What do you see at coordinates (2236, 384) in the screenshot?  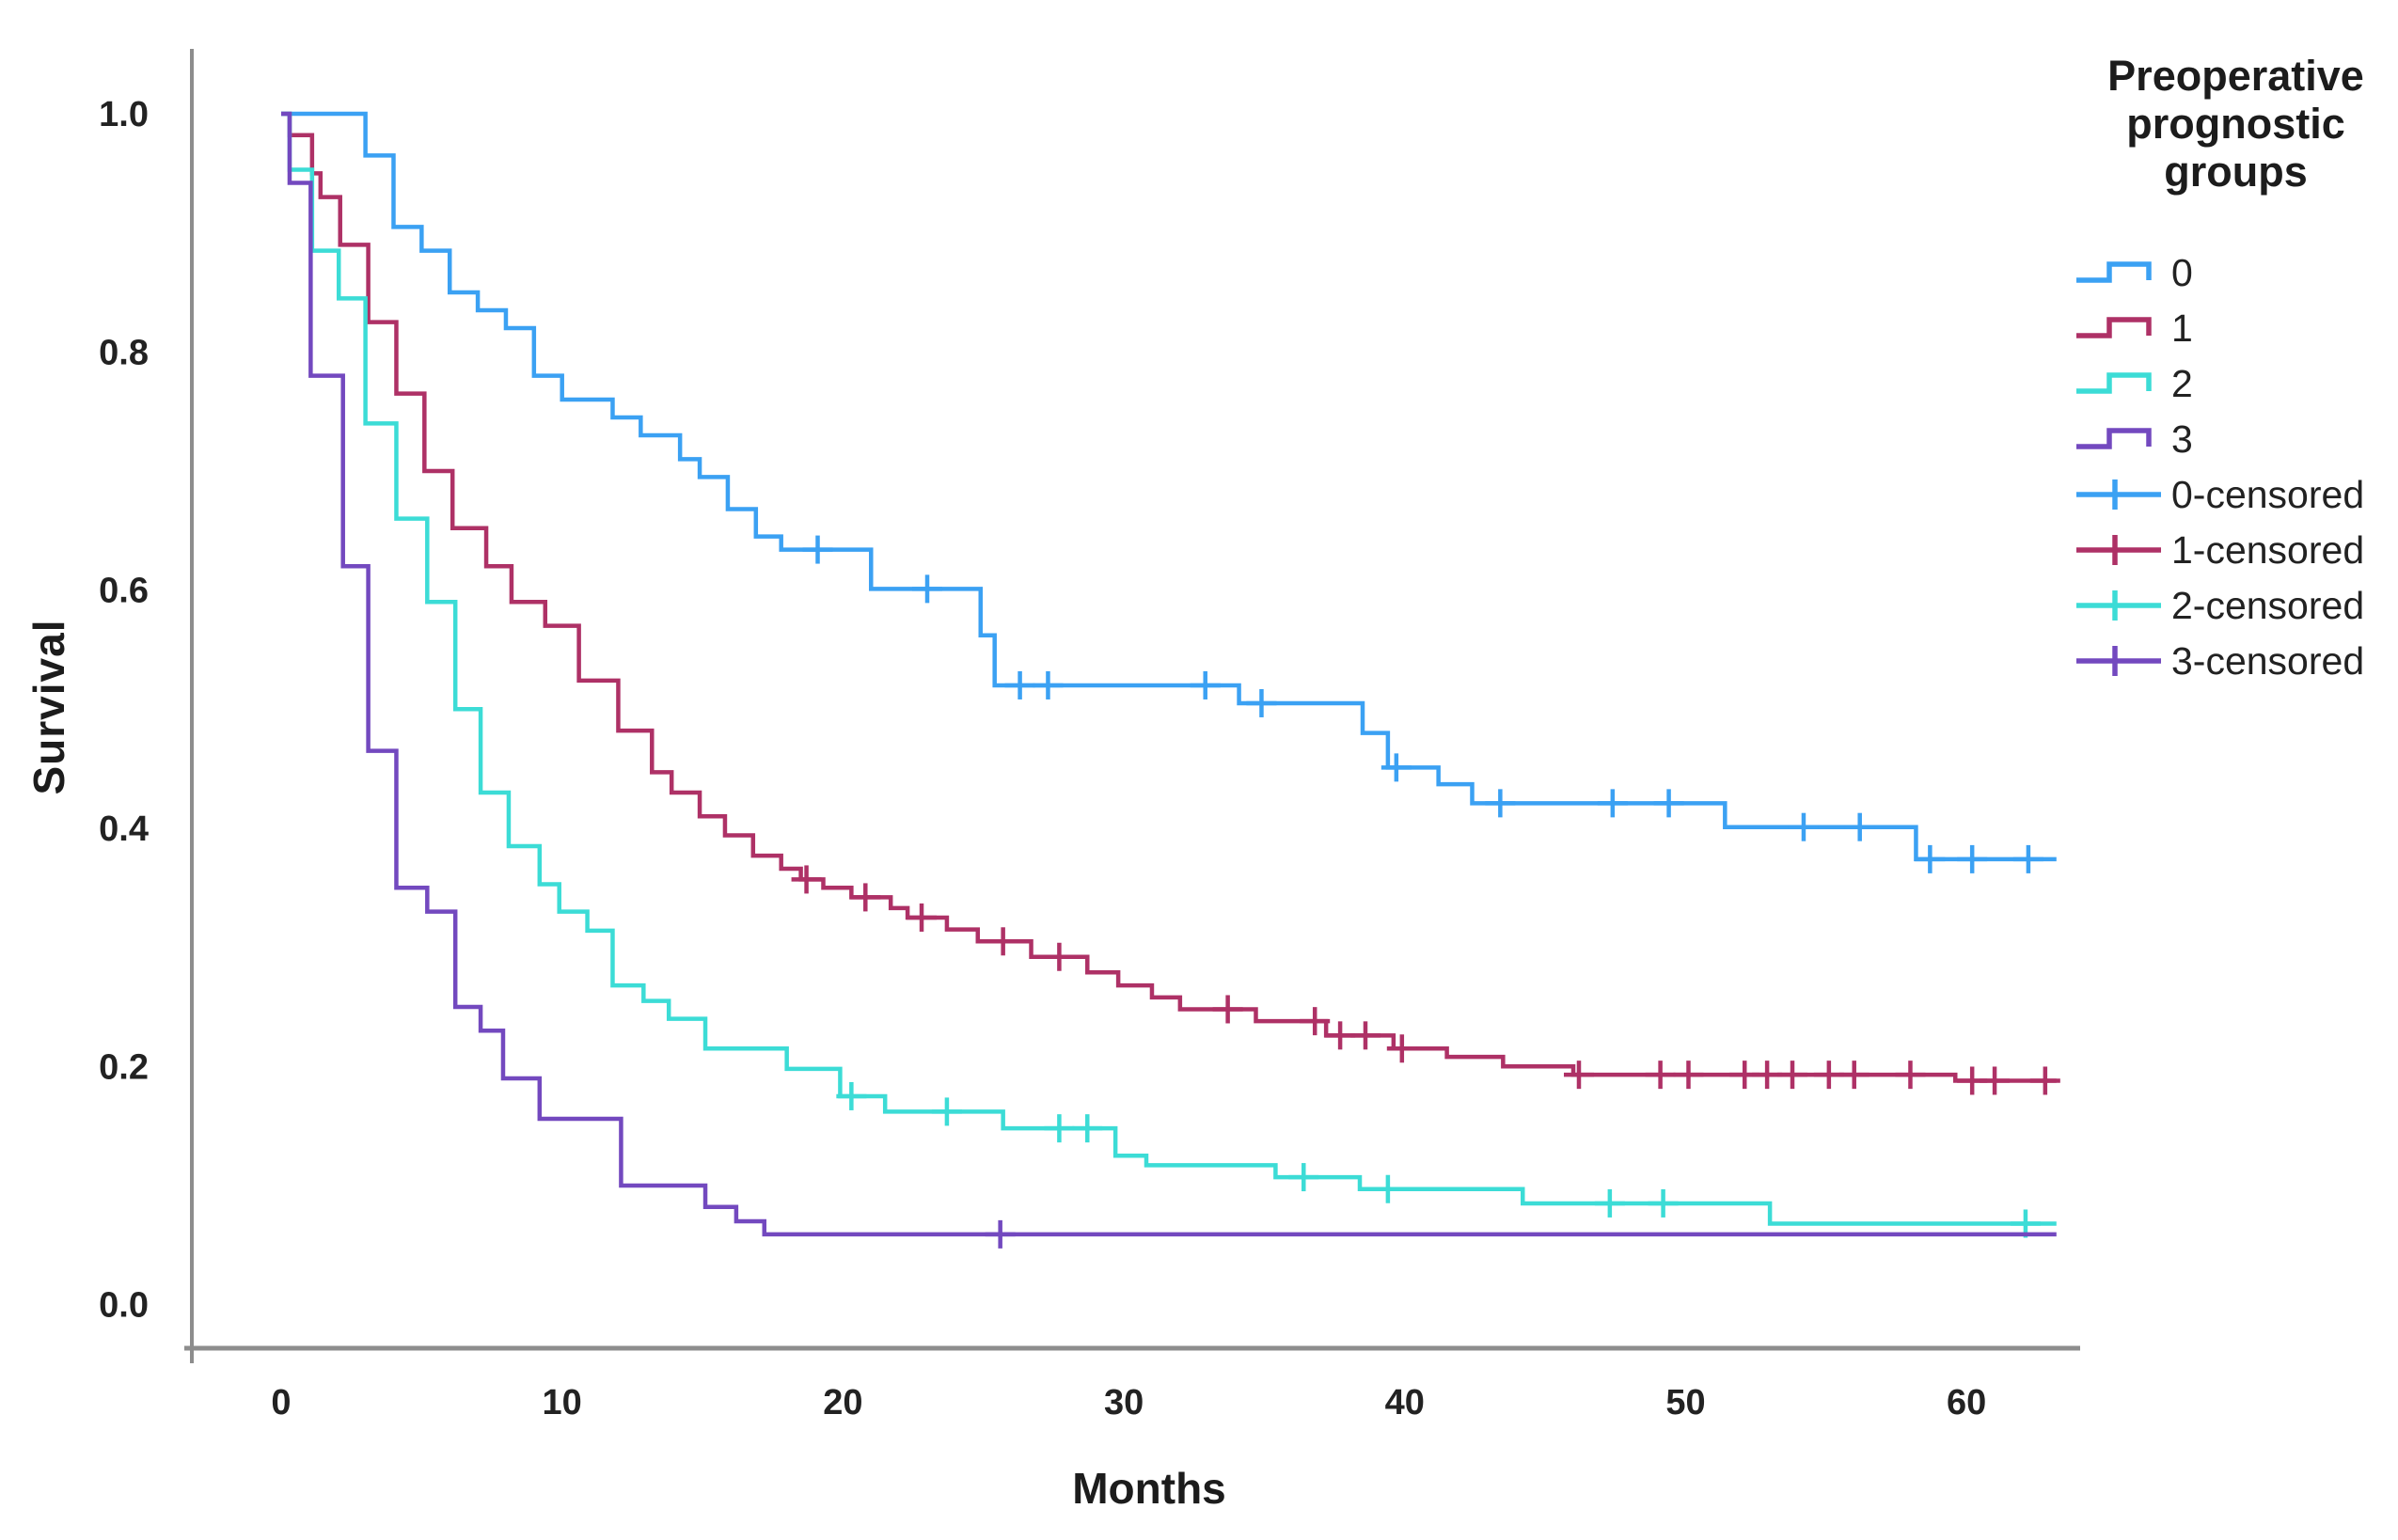 I see `legend-item-2: 2` at bounding box center [2236, 384].